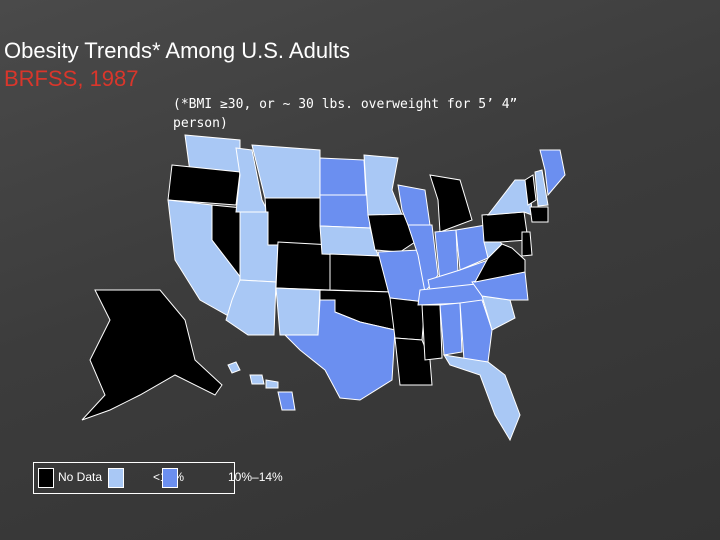 The height and width of the screenshot is (540, 720). Describe the element at coordinates (71, 78) in the screenshot. I see `subtitle: BRFSS, 1987` at that location.